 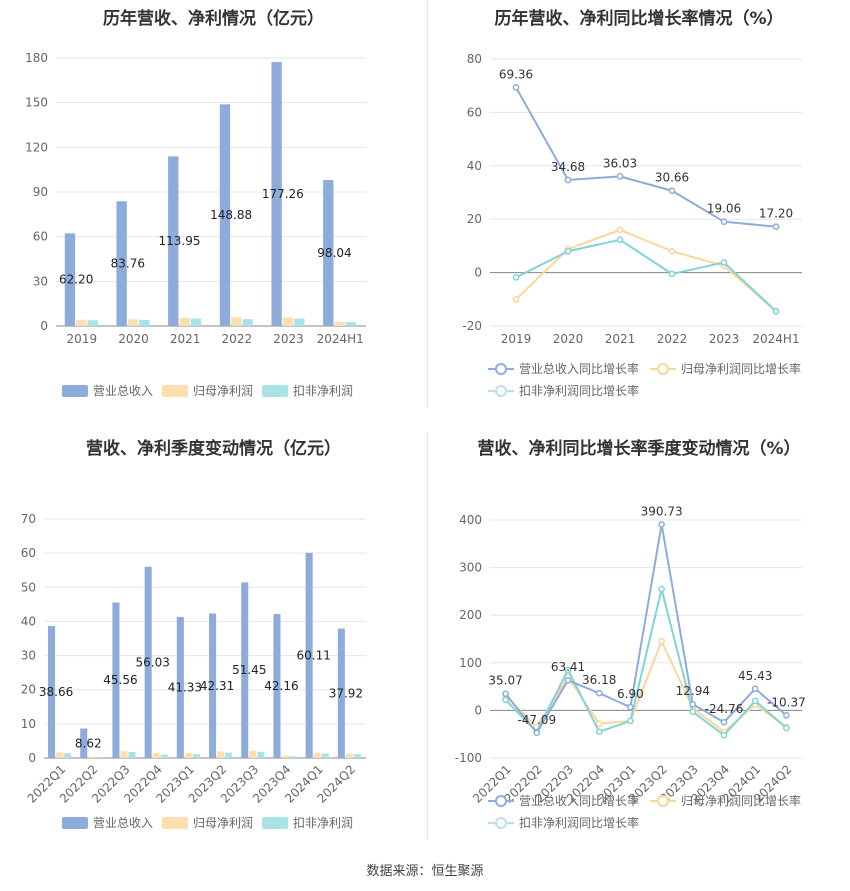 I want to click on legend-q-parent-growth: 归母净利润同比增长率, so click(x=725, y=800).